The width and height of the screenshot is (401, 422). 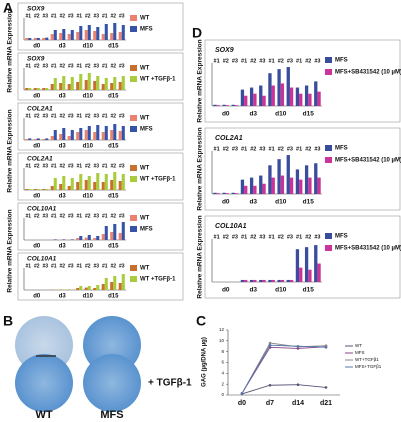 I want to click on legend-label: WT +TGFβ-1, so click(x=158, y=280).